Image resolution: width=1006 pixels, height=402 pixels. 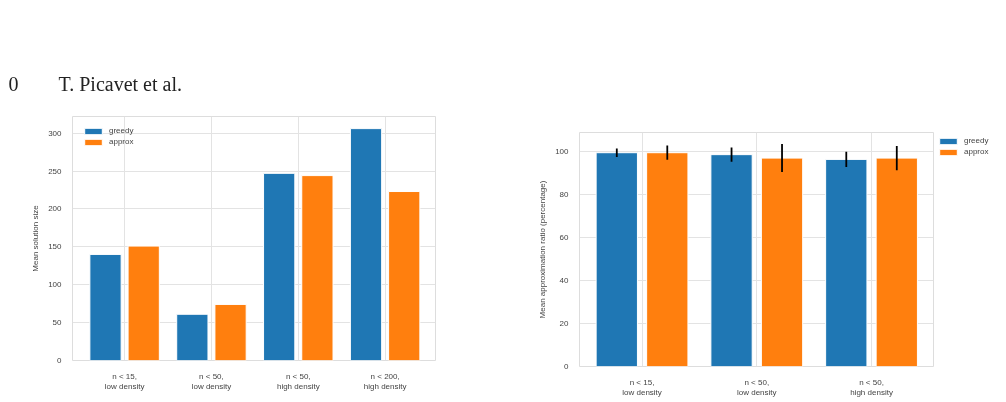 I want to click on y-tick-label: 20, so click(x=564, y=323).